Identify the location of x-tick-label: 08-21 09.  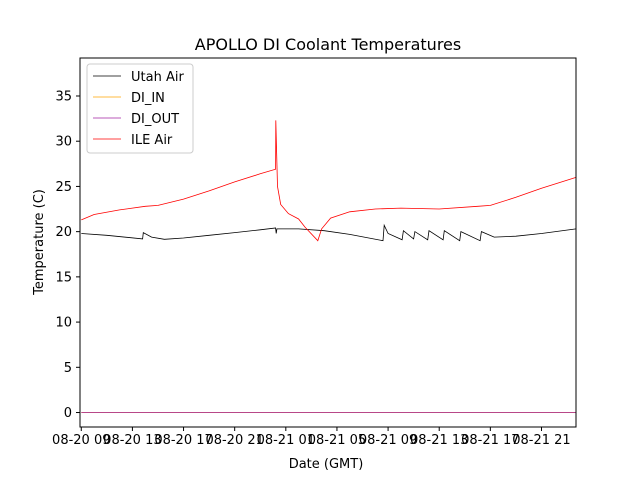
(388, 440).